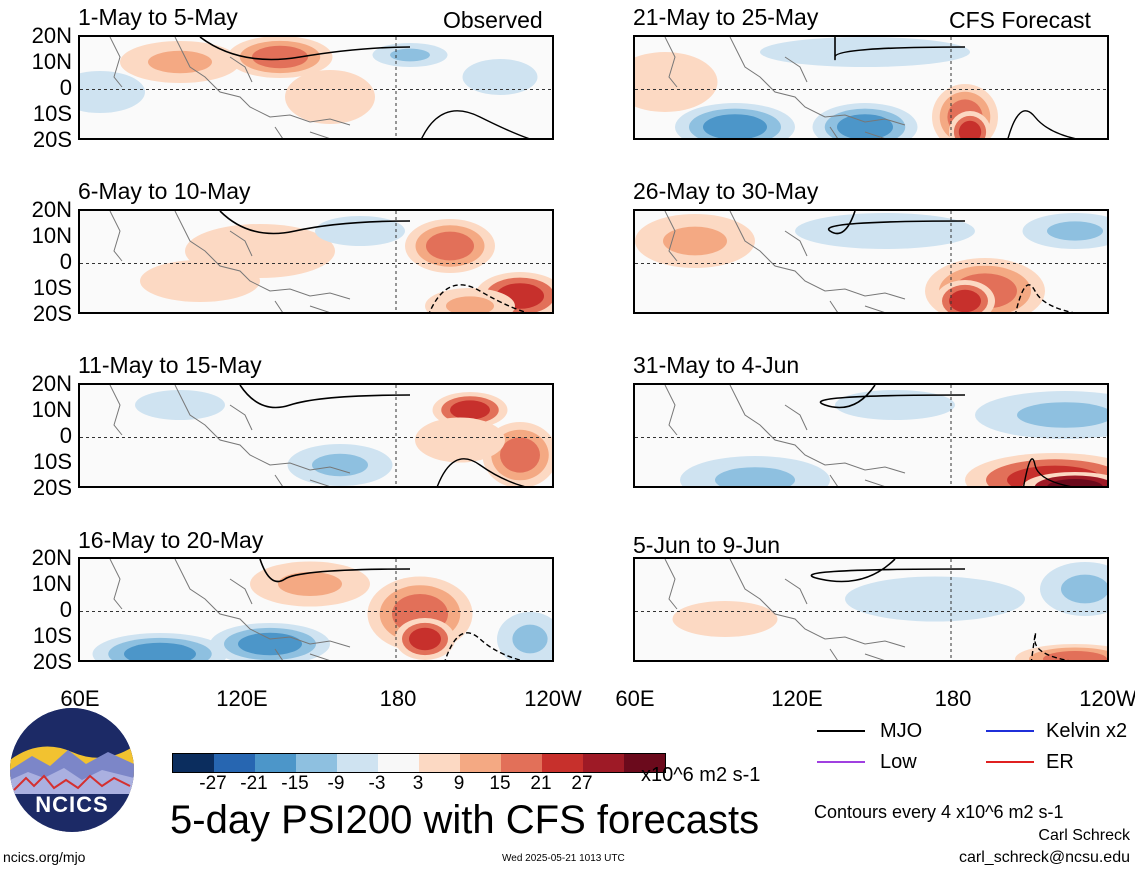 The image size is (1135, 872). I want to click on panel-title: 26-May to 30-May, so click(726, 191).